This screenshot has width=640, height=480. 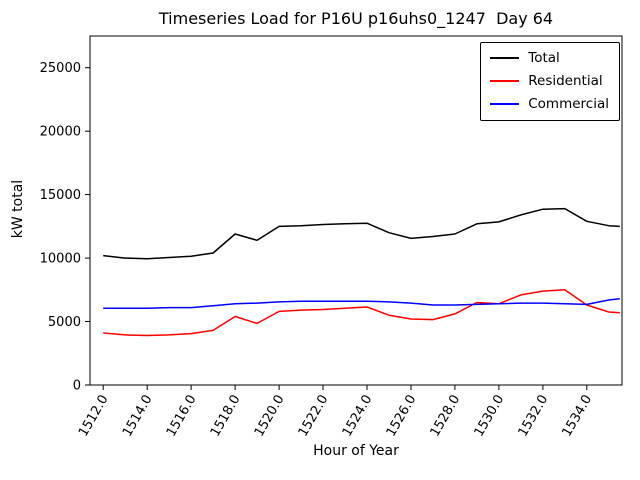 I want to click on svg-text: 1518.0, so click(x=226, y=416).